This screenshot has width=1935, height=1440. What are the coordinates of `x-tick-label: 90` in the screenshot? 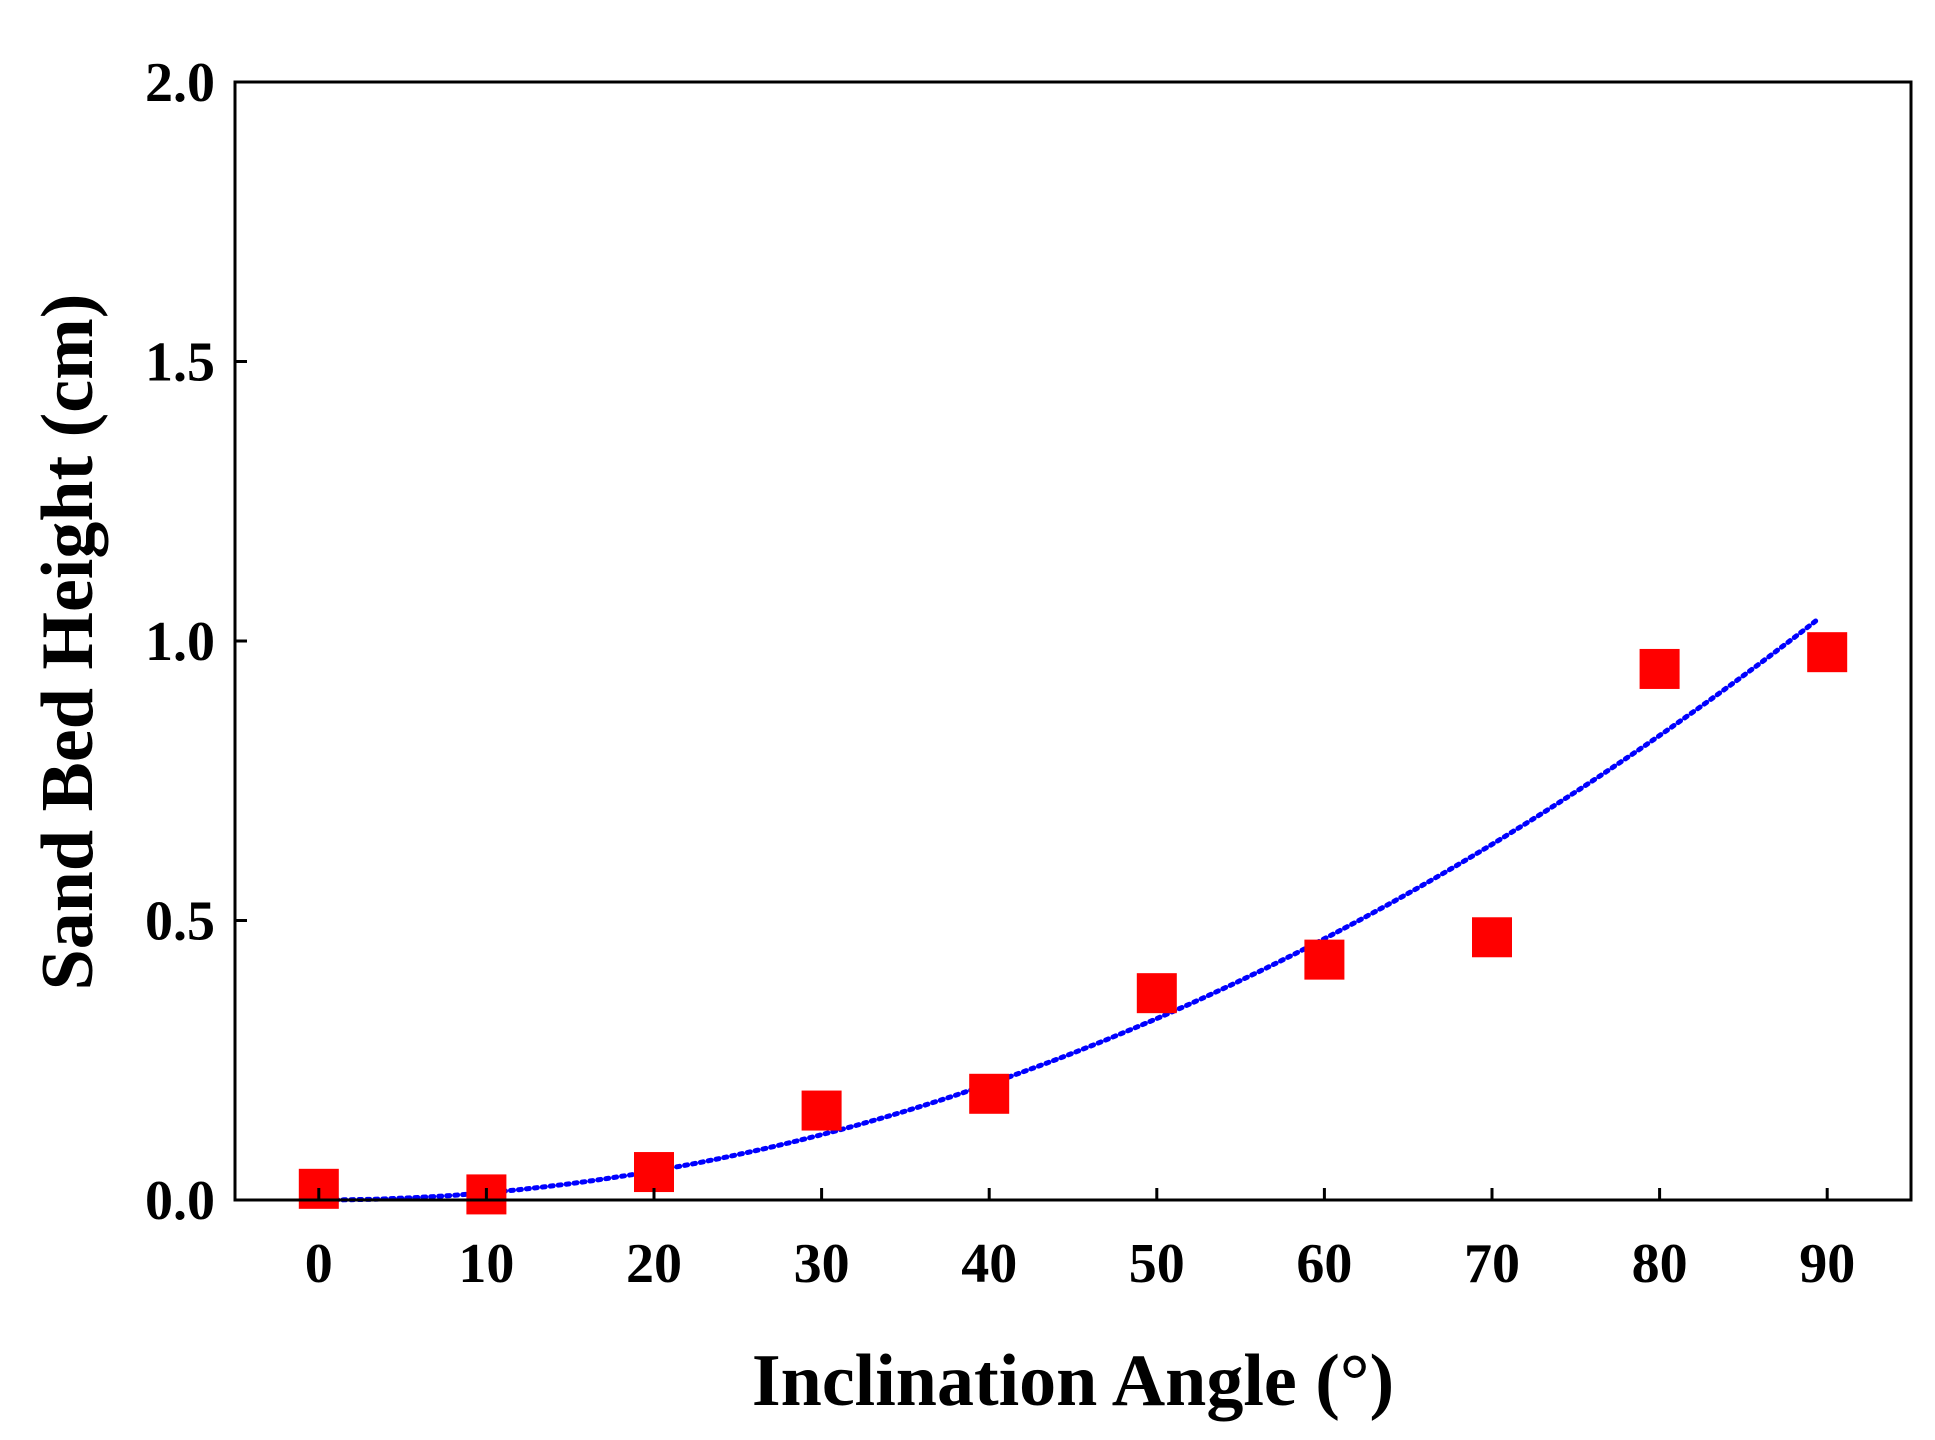 It's located at (1827, 1264).